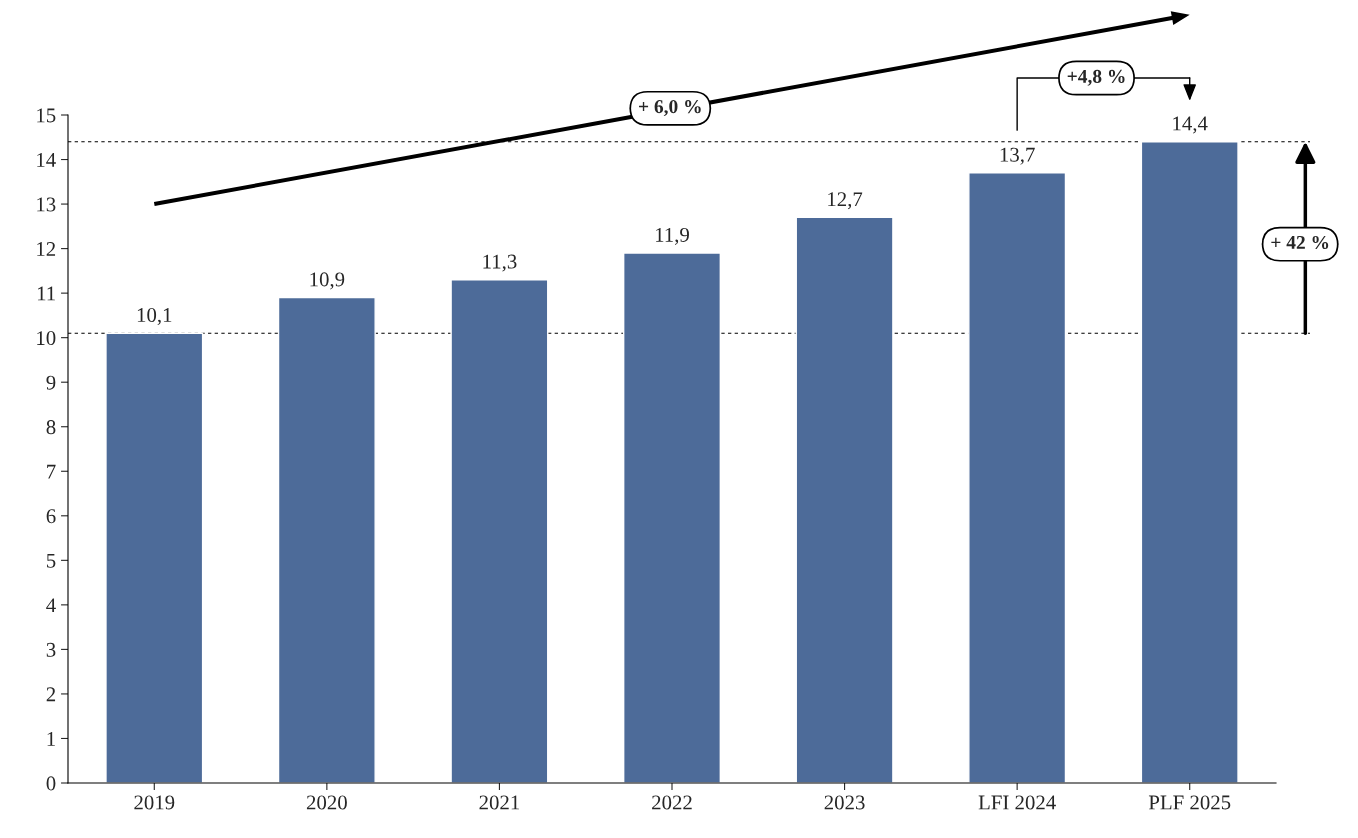 This screenshot has width=1358, height=838. I want to click on y-tick-label: 0, so click(51, 783).